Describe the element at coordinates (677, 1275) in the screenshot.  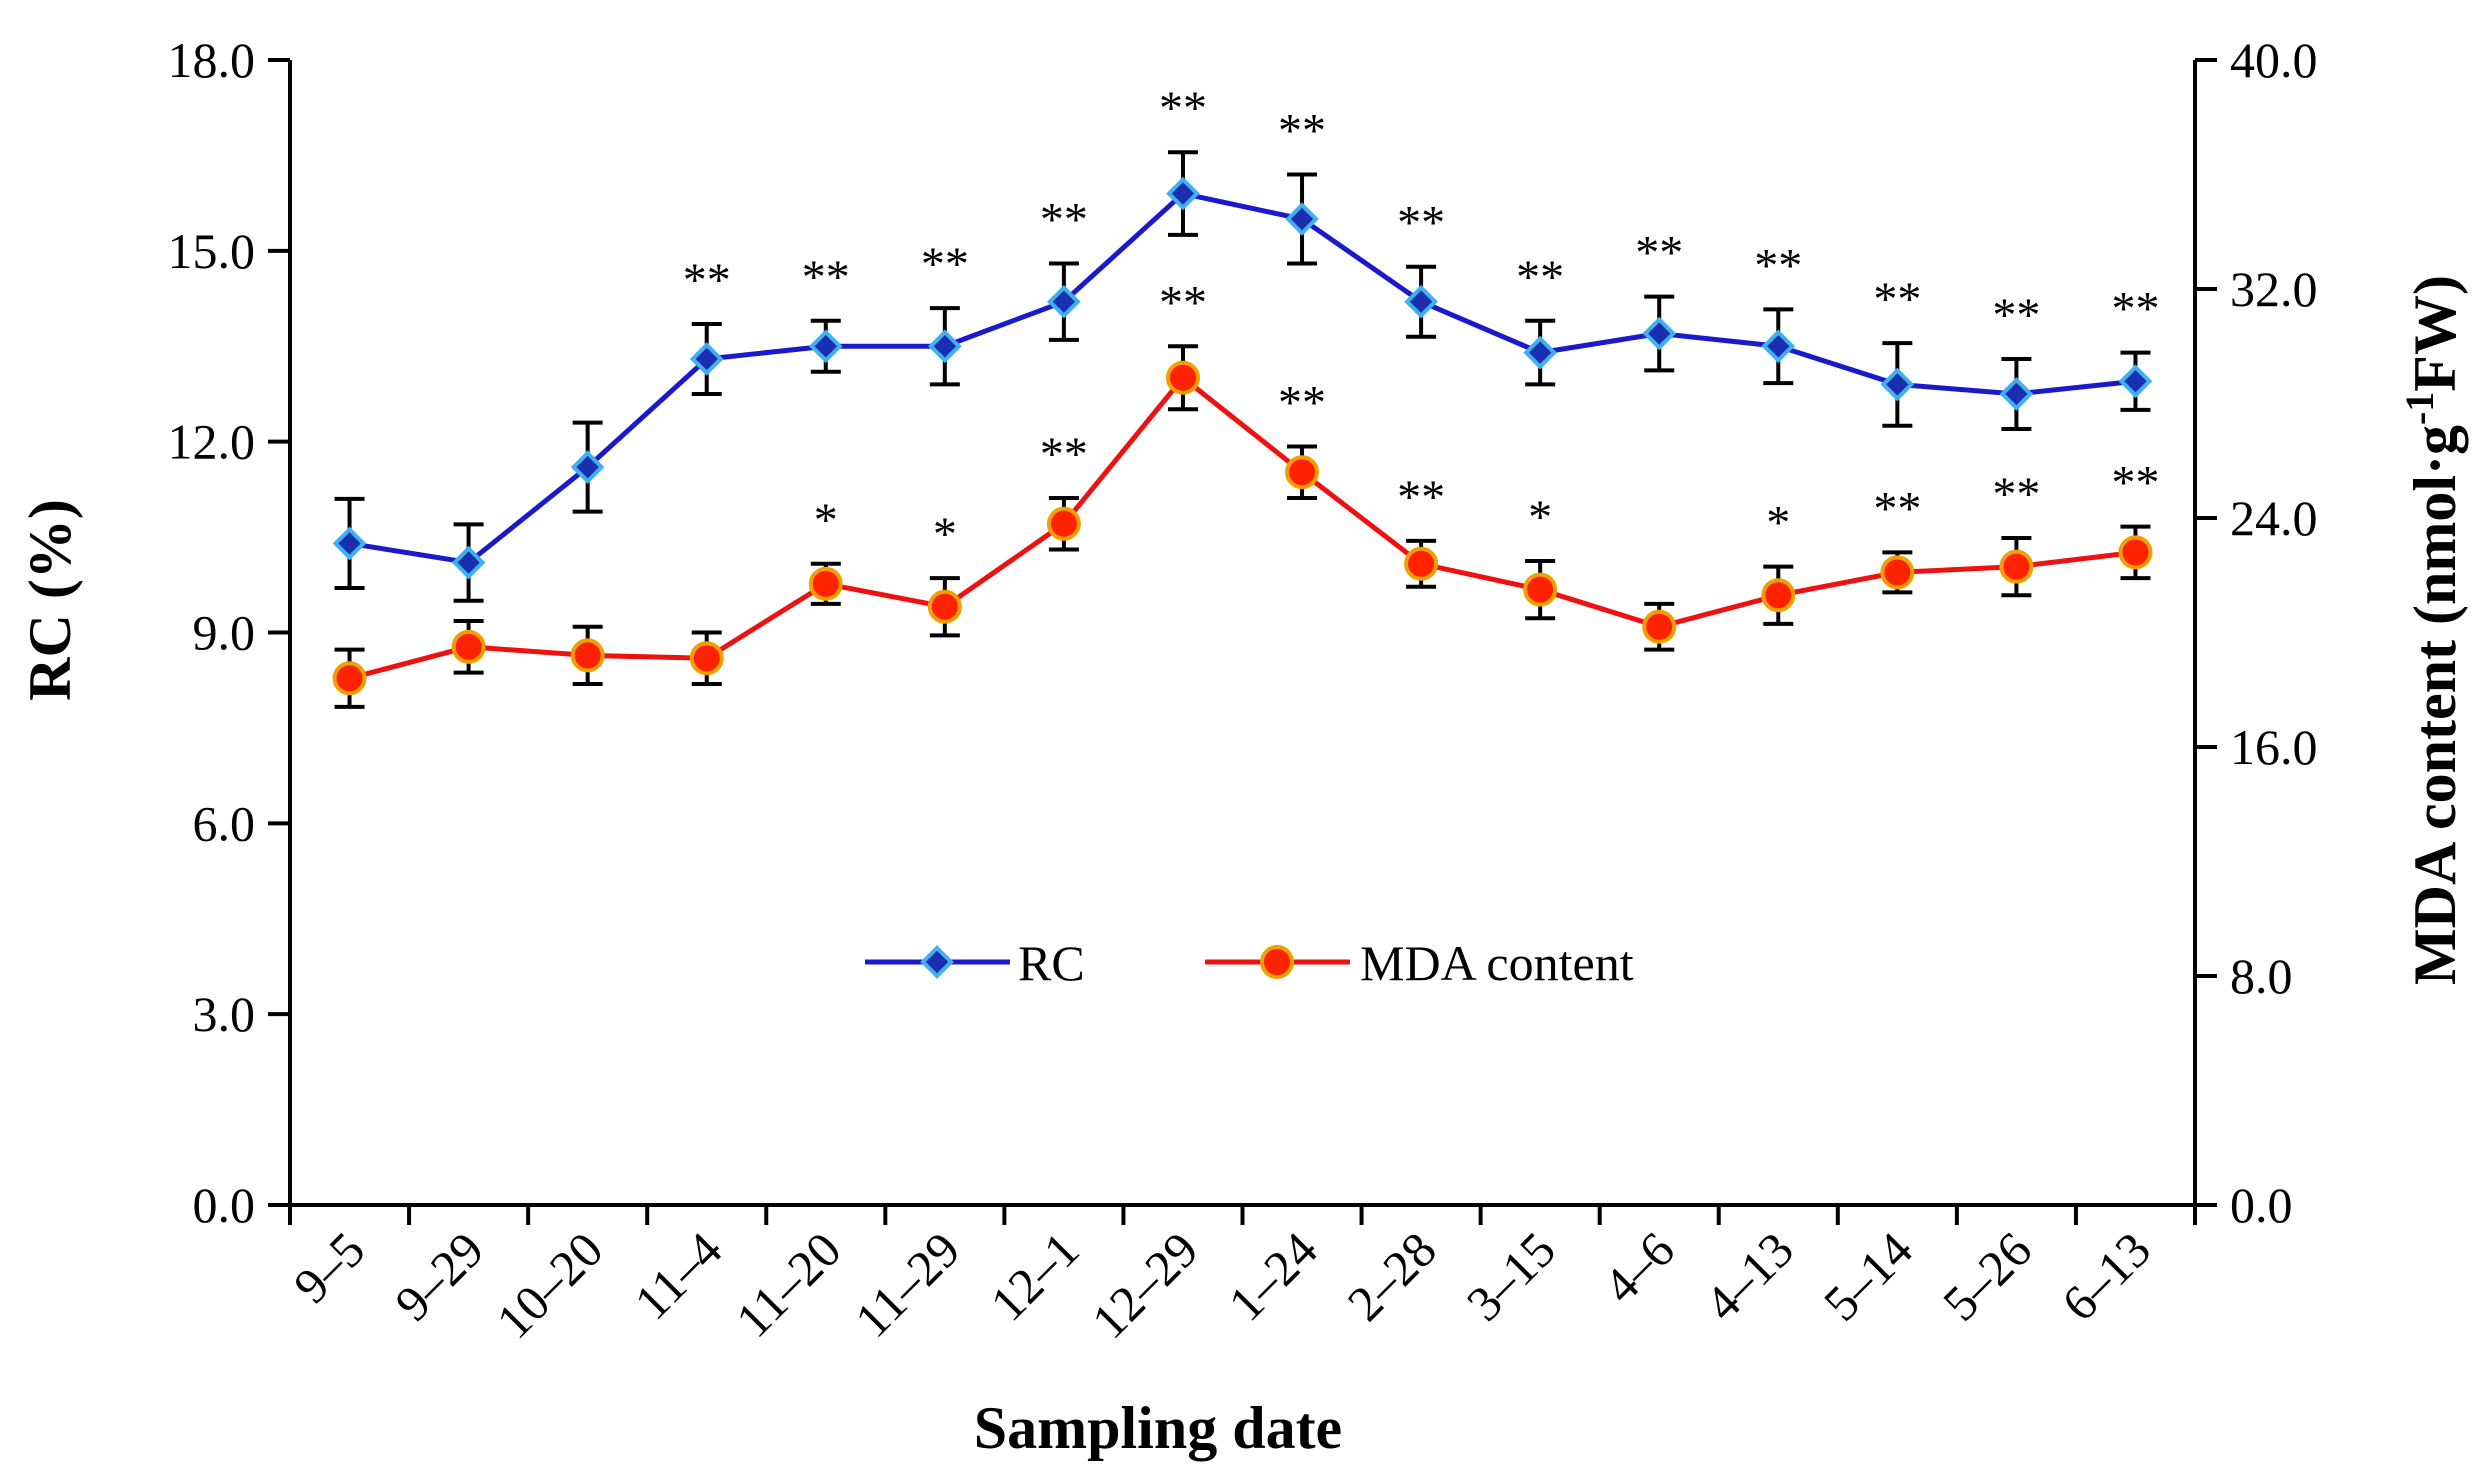
I see `x-tick-label: 11–4` at that location.